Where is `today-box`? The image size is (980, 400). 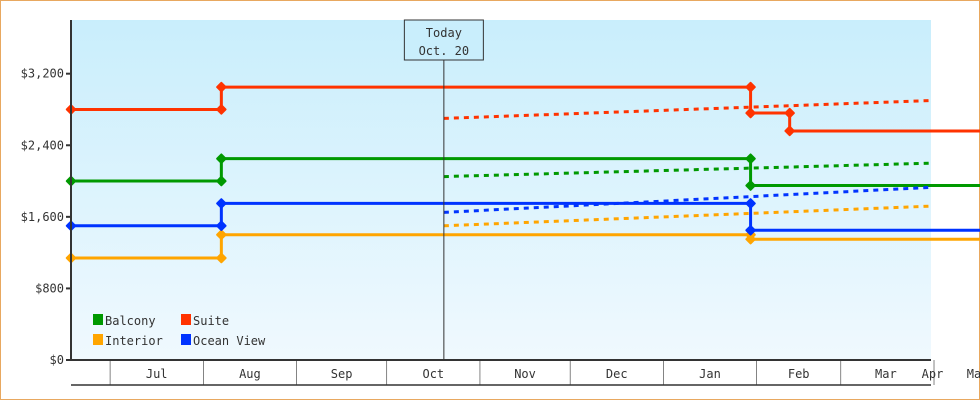
today-box is located at coordinates (443, 40).